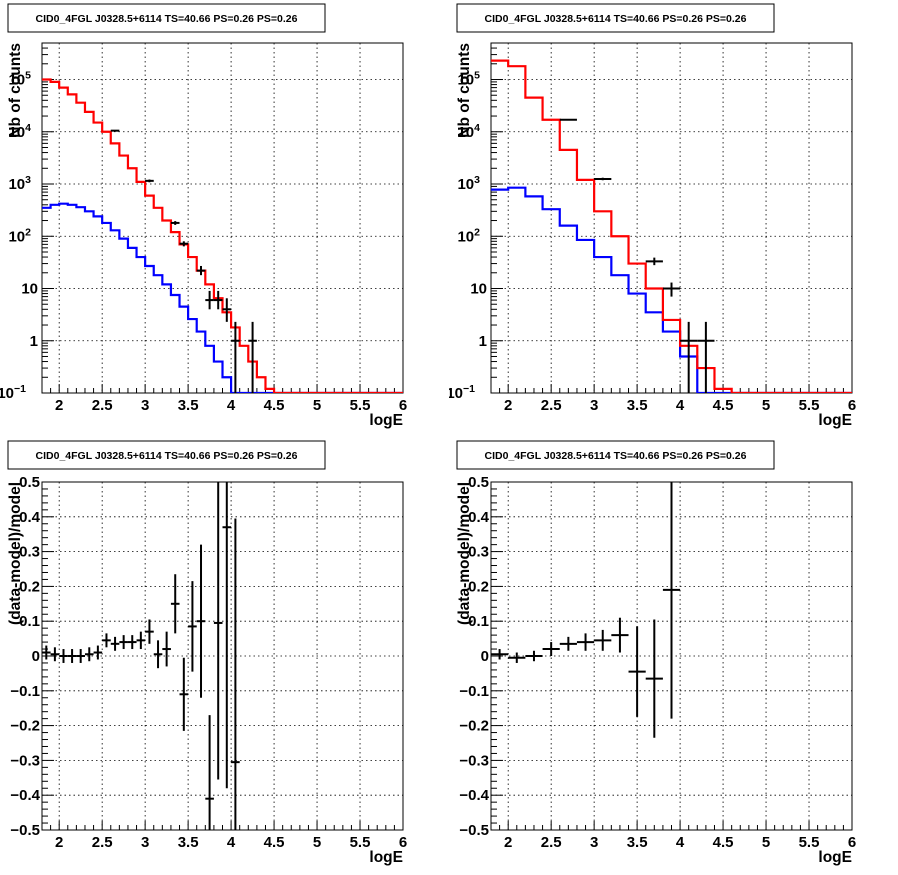 This screenshot has height=875, width=898. What do you see at coordinates (479, 517) in the screenshot?
I see `y-tick-label: 0.4` at bounding box center [479, 517].